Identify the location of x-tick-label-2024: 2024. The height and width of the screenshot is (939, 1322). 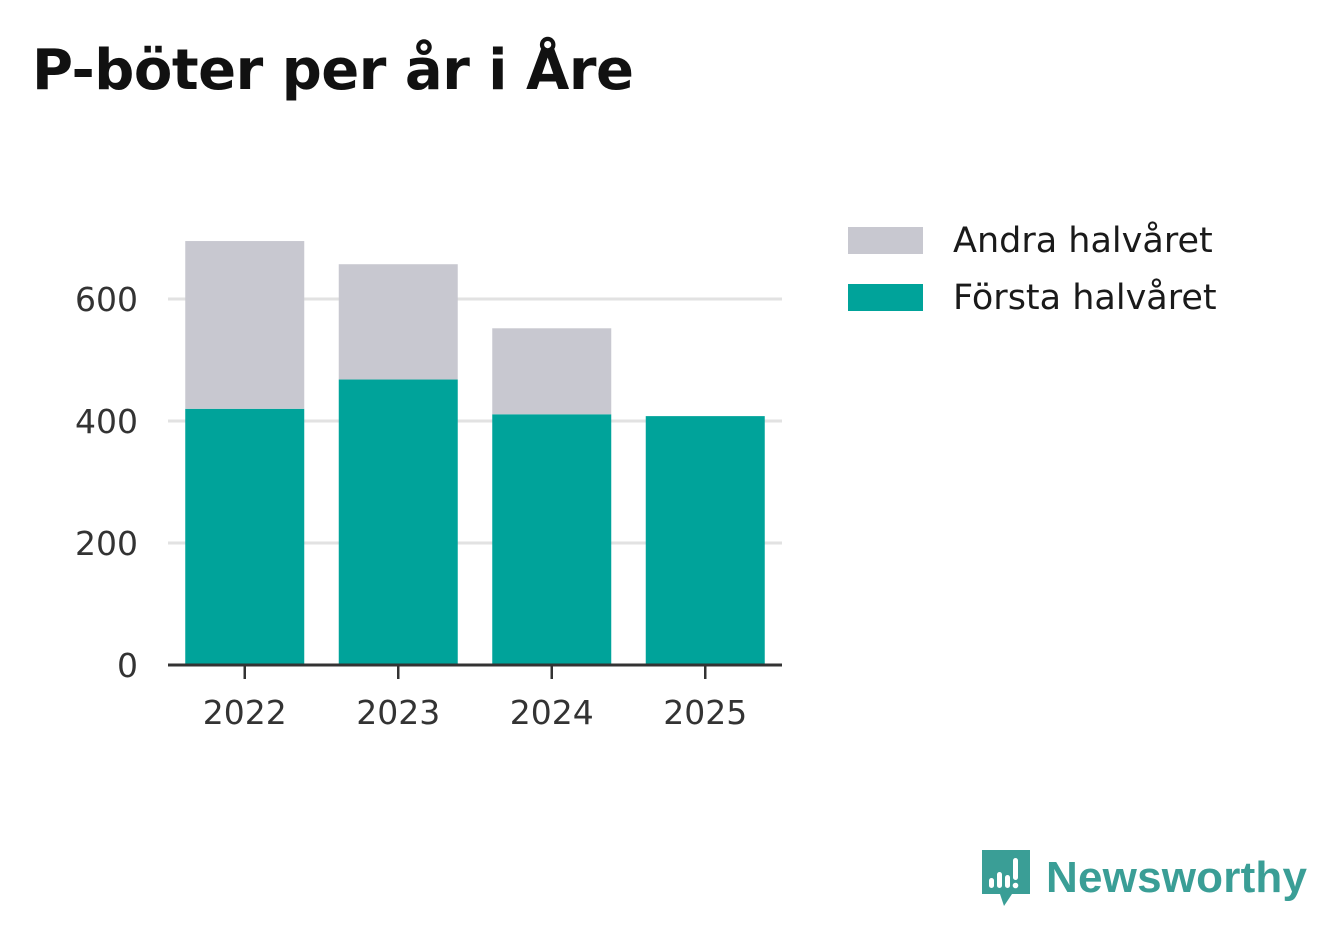
(552, 712).